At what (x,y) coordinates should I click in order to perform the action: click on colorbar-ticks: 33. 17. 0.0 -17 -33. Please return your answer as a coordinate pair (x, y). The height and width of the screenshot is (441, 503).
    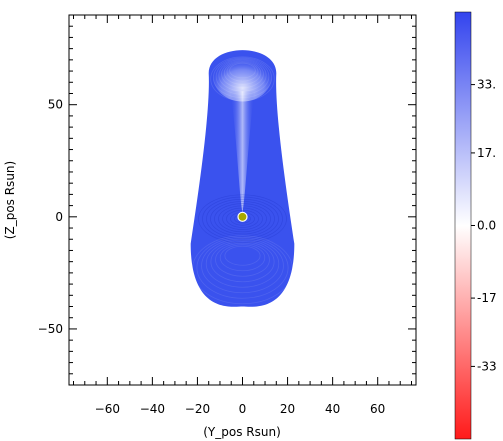
    Looking at the image, I should click on (484, 225).